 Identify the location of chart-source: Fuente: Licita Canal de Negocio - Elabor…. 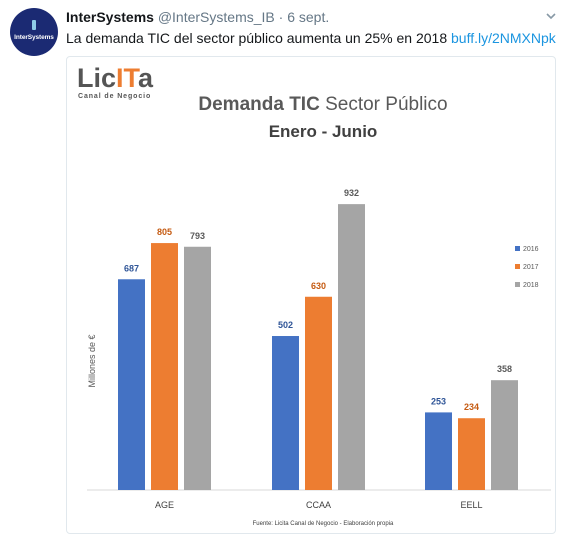
(323, 524).